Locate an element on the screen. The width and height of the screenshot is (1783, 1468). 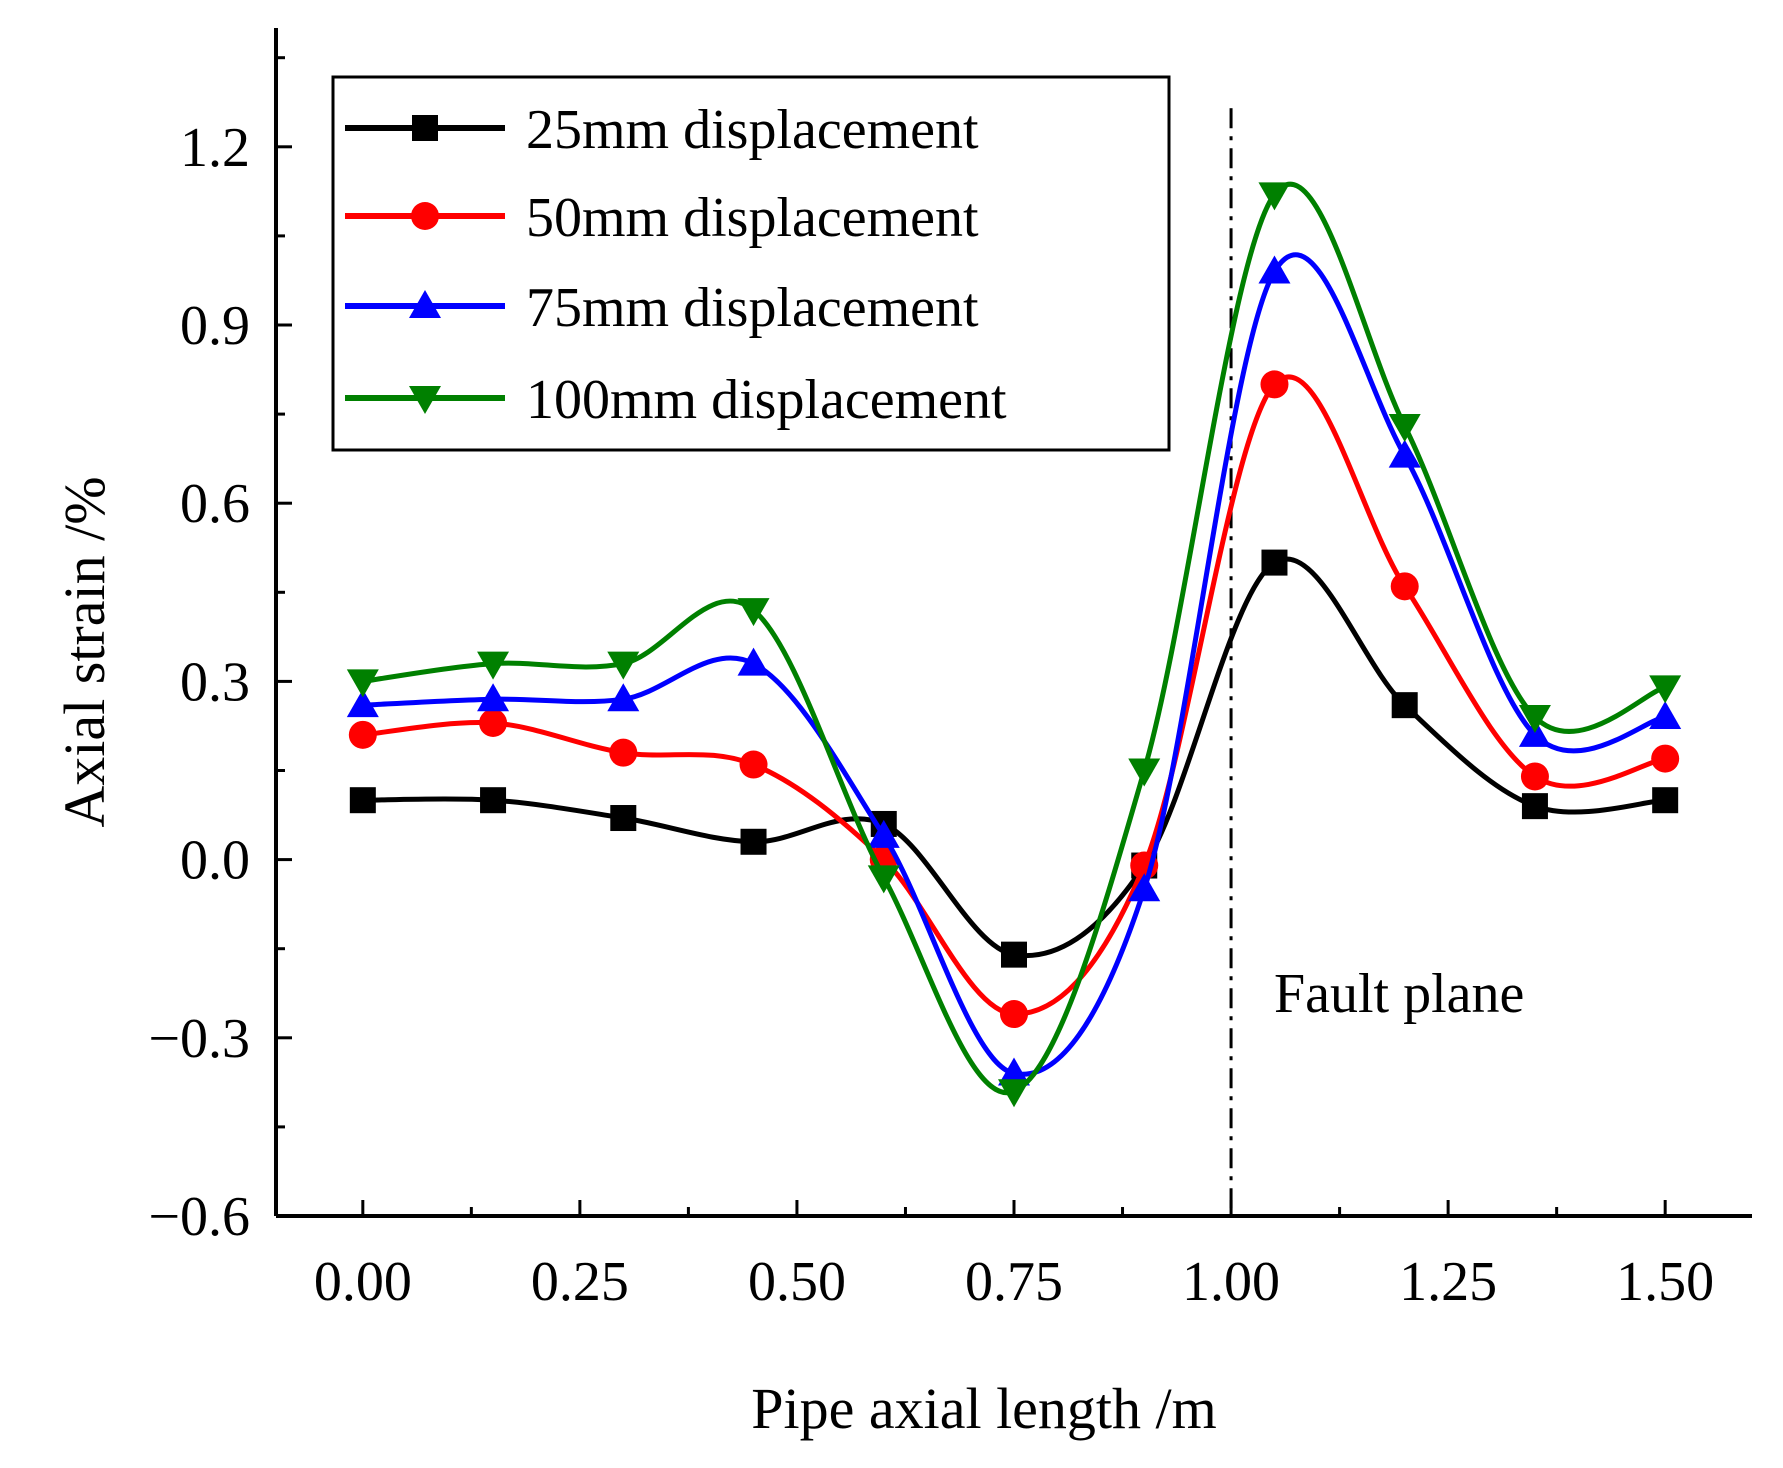
legend-label: 100mm displacement is located at coordinates (766, 400).